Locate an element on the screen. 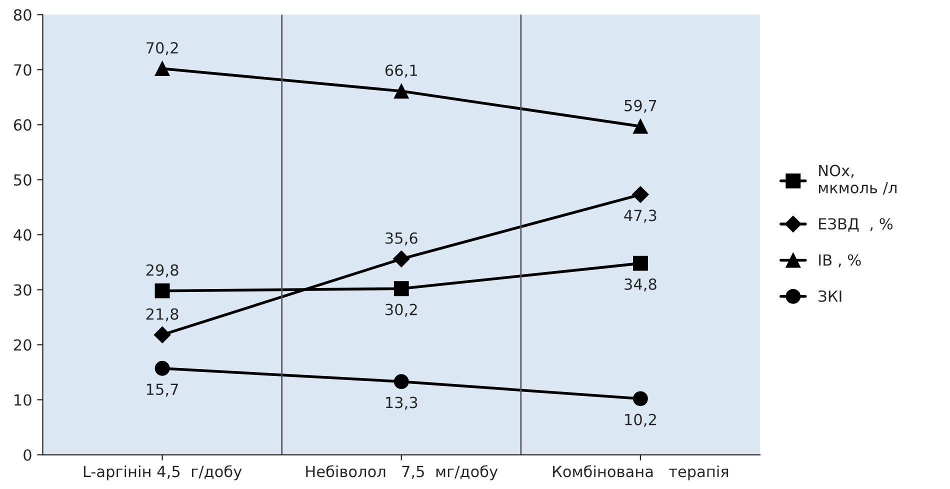 This screenshot has width=950, height=489. legend-label: ЕЗВД , % is located at coordinates (856, 225).